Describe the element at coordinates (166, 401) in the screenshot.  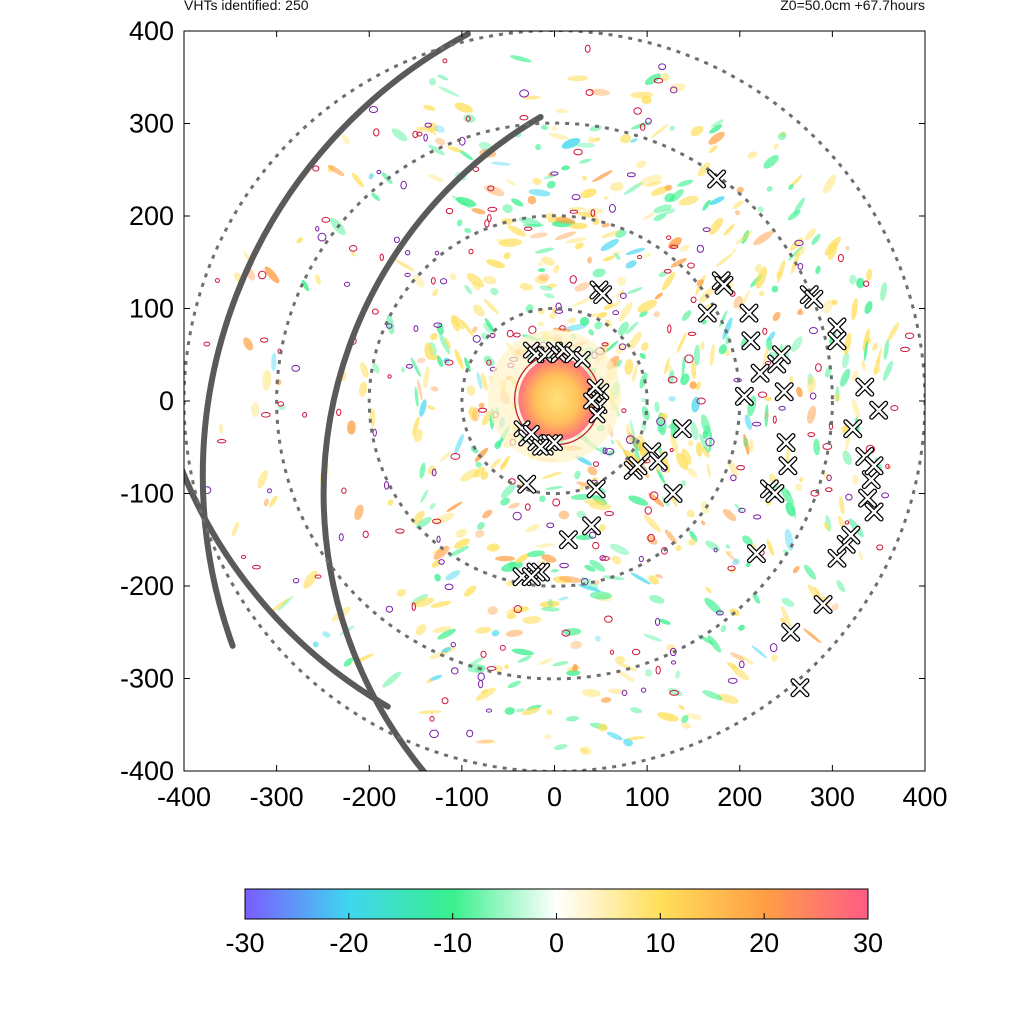
I see `y-tick-label: 0` at that location.